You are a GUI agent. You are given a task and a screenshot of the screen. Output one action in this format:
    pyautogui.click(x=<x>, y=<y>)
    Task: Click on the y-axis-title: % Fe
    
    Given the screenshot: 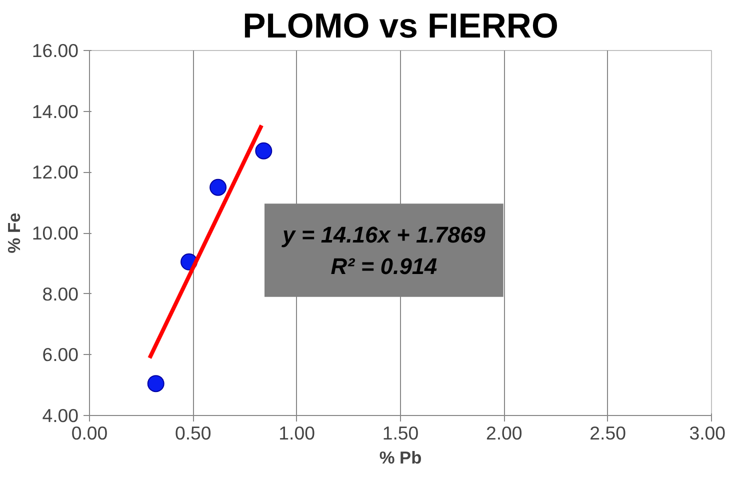 What is the action you would take?
    pyautogui.click(x=14, y=233)
    